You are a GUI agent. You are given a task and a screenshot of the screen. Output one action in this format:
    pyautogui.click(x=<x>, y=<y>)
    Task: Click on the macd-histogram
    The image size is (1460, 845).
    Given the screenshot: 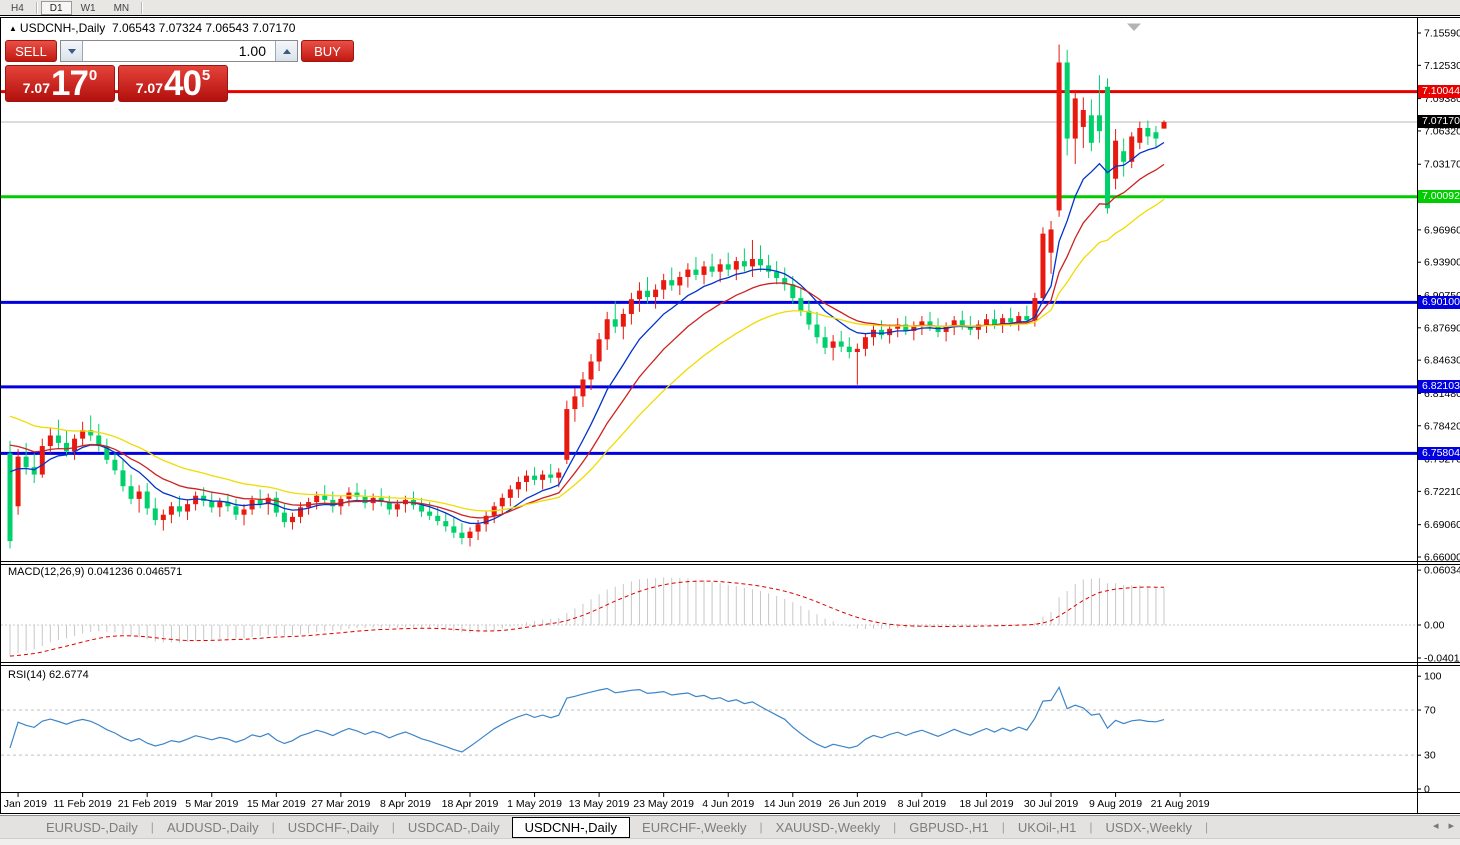 What is the action you would take?
    pyautogui.click(x=587, y=617)
    